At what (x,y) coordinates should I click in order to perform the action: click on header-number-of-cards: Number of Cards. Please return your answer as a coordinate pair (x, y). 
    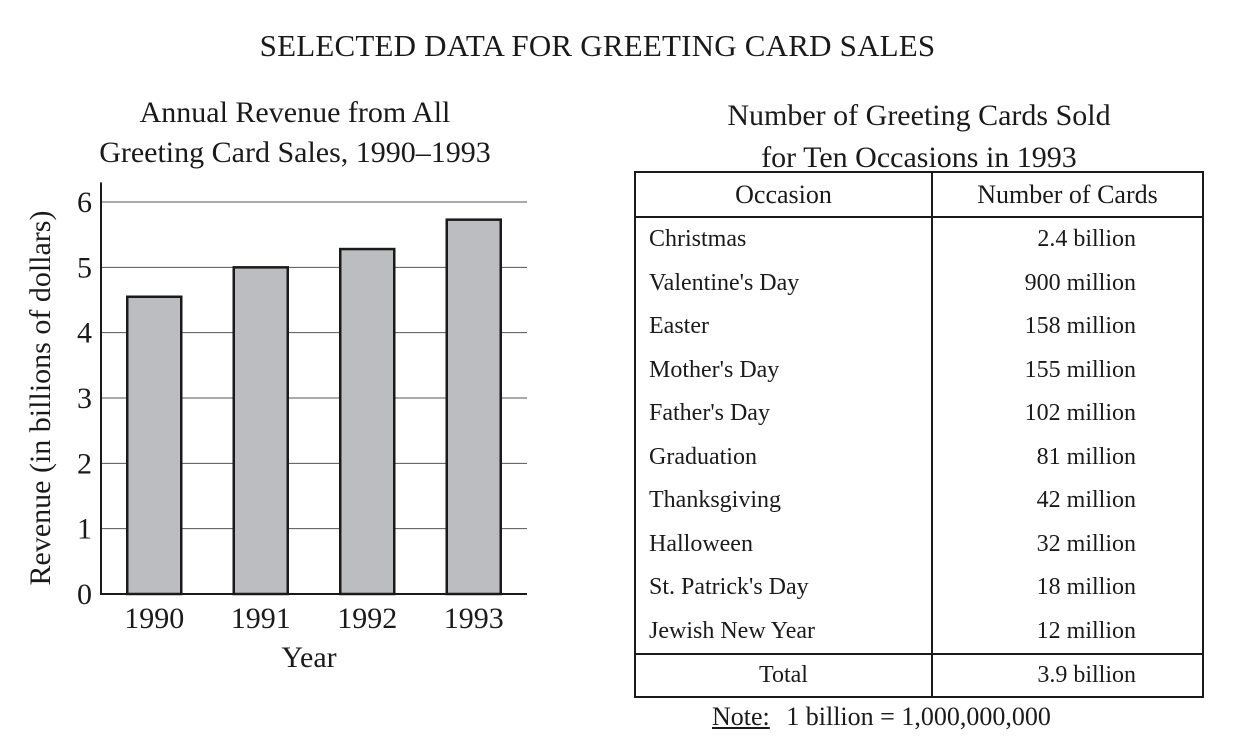
    Looking at the image, I should click on (1067, 195).